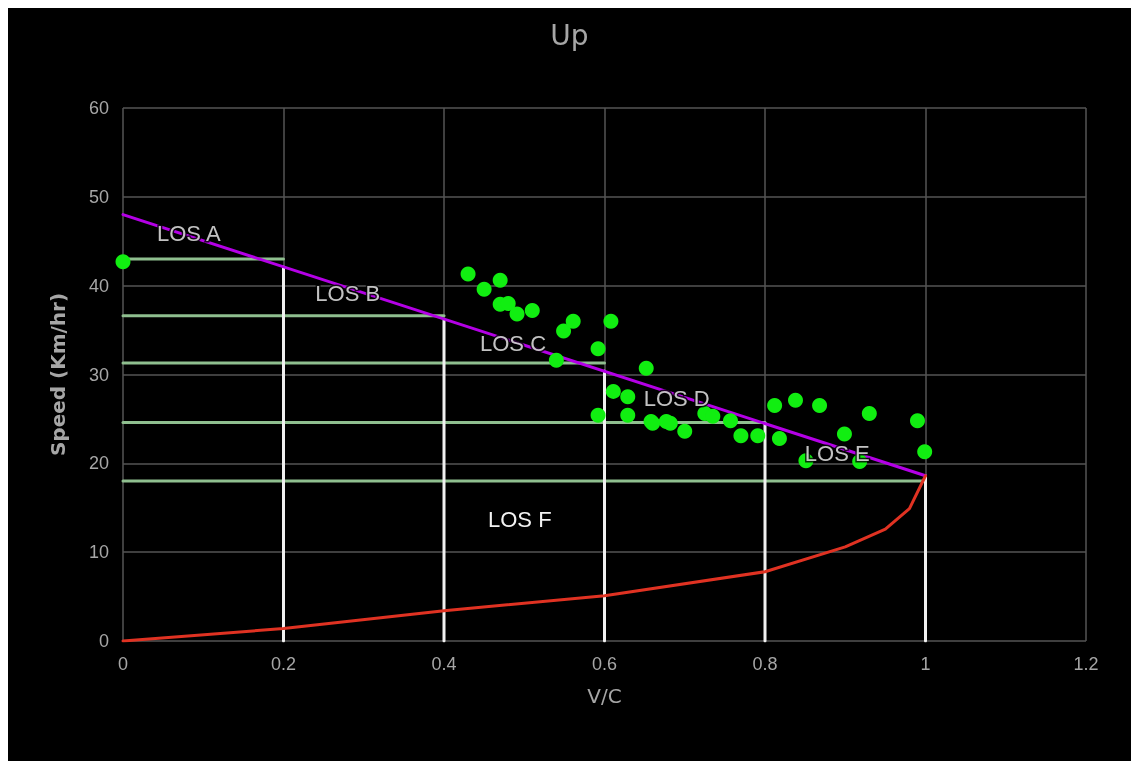 Image resolution: width=1139 pixels, height=769 pixels. Describe the element at coordinates (520, 519) in the screenshot. I see `annotation: LOS F` at that location.